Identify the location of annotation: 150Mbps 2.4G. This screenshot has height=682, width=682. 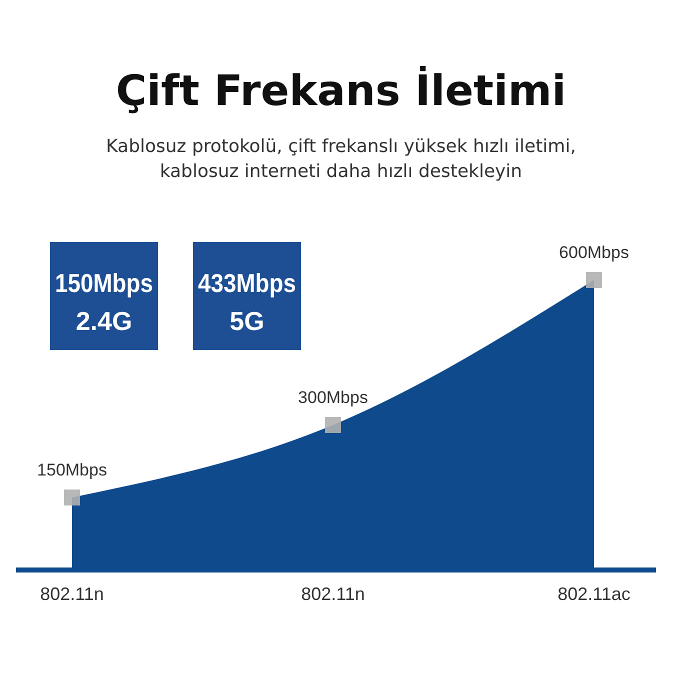
(110, 302).